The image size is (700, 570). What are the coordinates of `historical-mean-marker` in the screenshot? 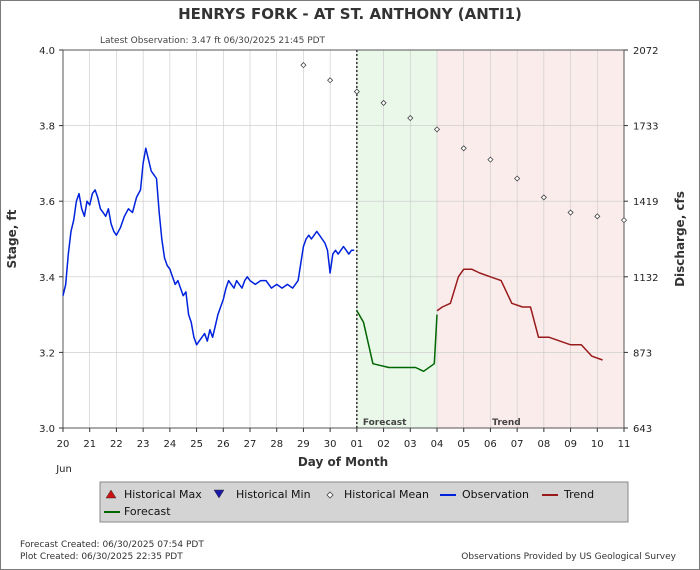 It's located at (330, 495).